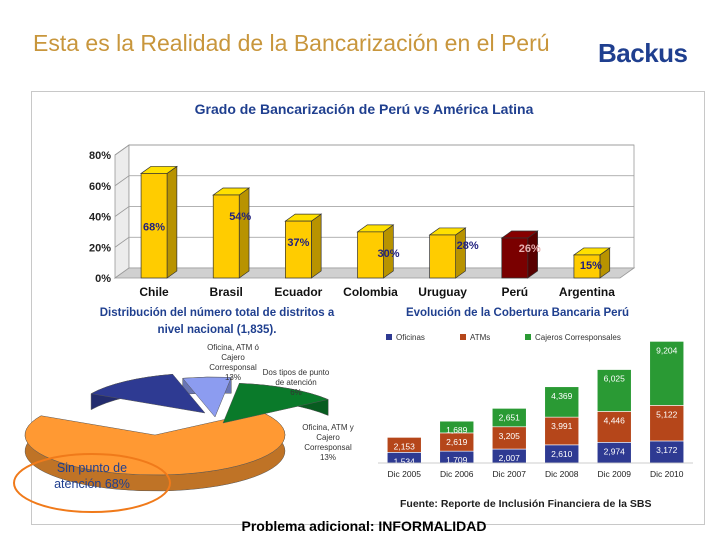 This screenshot has width=728, height=546. What do you see at coordinates (468, 246) in the screenshot?
I see `bar-data-label: 28%` at bounding box center [468, 246].